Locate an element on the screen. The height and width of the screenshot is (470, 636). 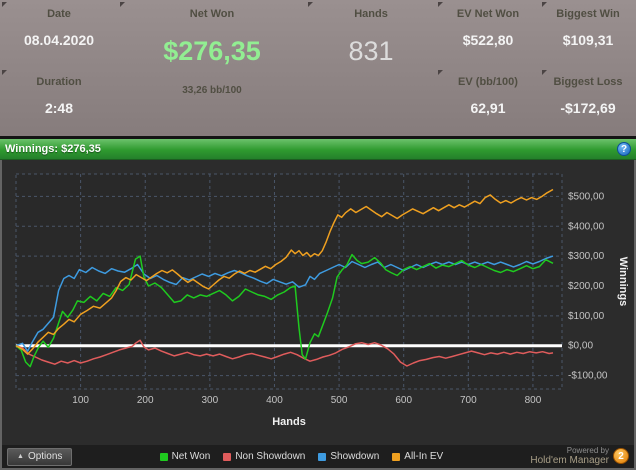
hands-column: Hands 831 is located at coordinates (371, 68).